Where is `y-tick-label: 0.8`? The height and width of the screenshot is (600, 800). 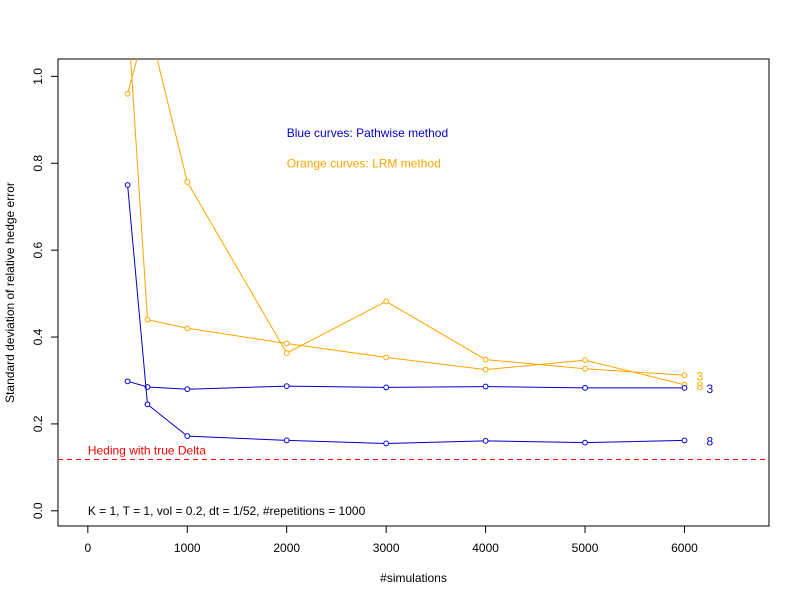
y-tick-label: 0.8 is located at coordinates (38, 163).